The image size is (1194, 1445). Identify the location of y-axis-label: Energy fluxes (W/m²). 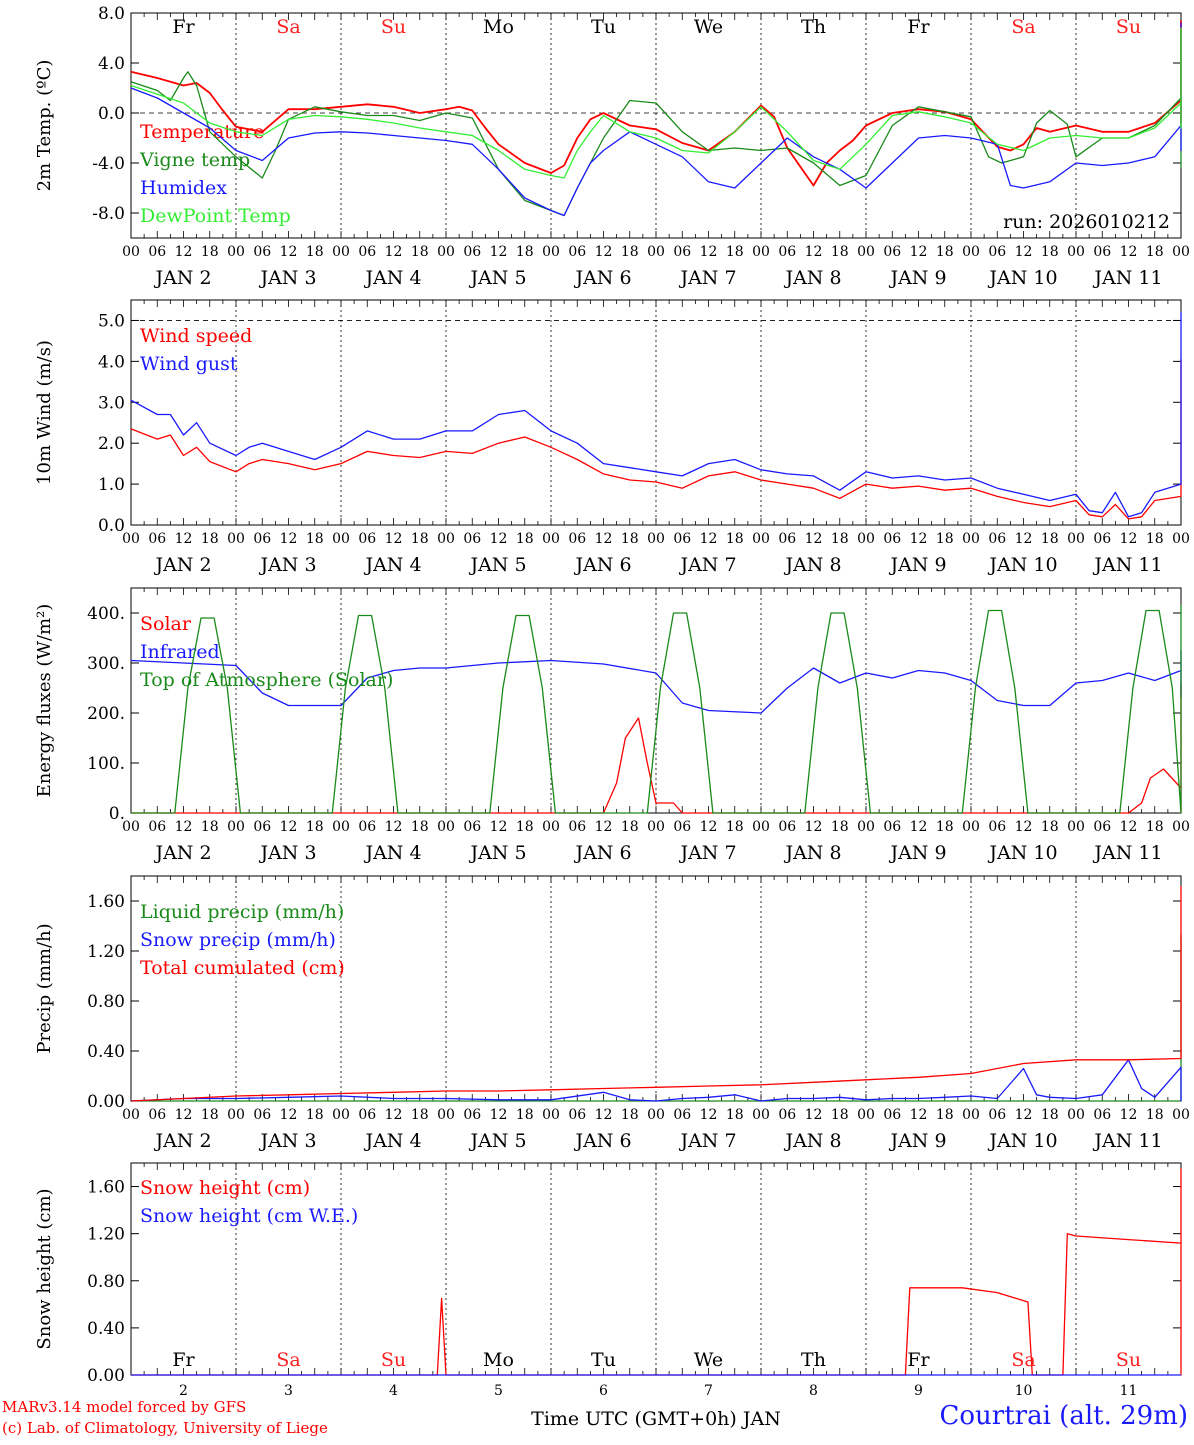
(44, 701).